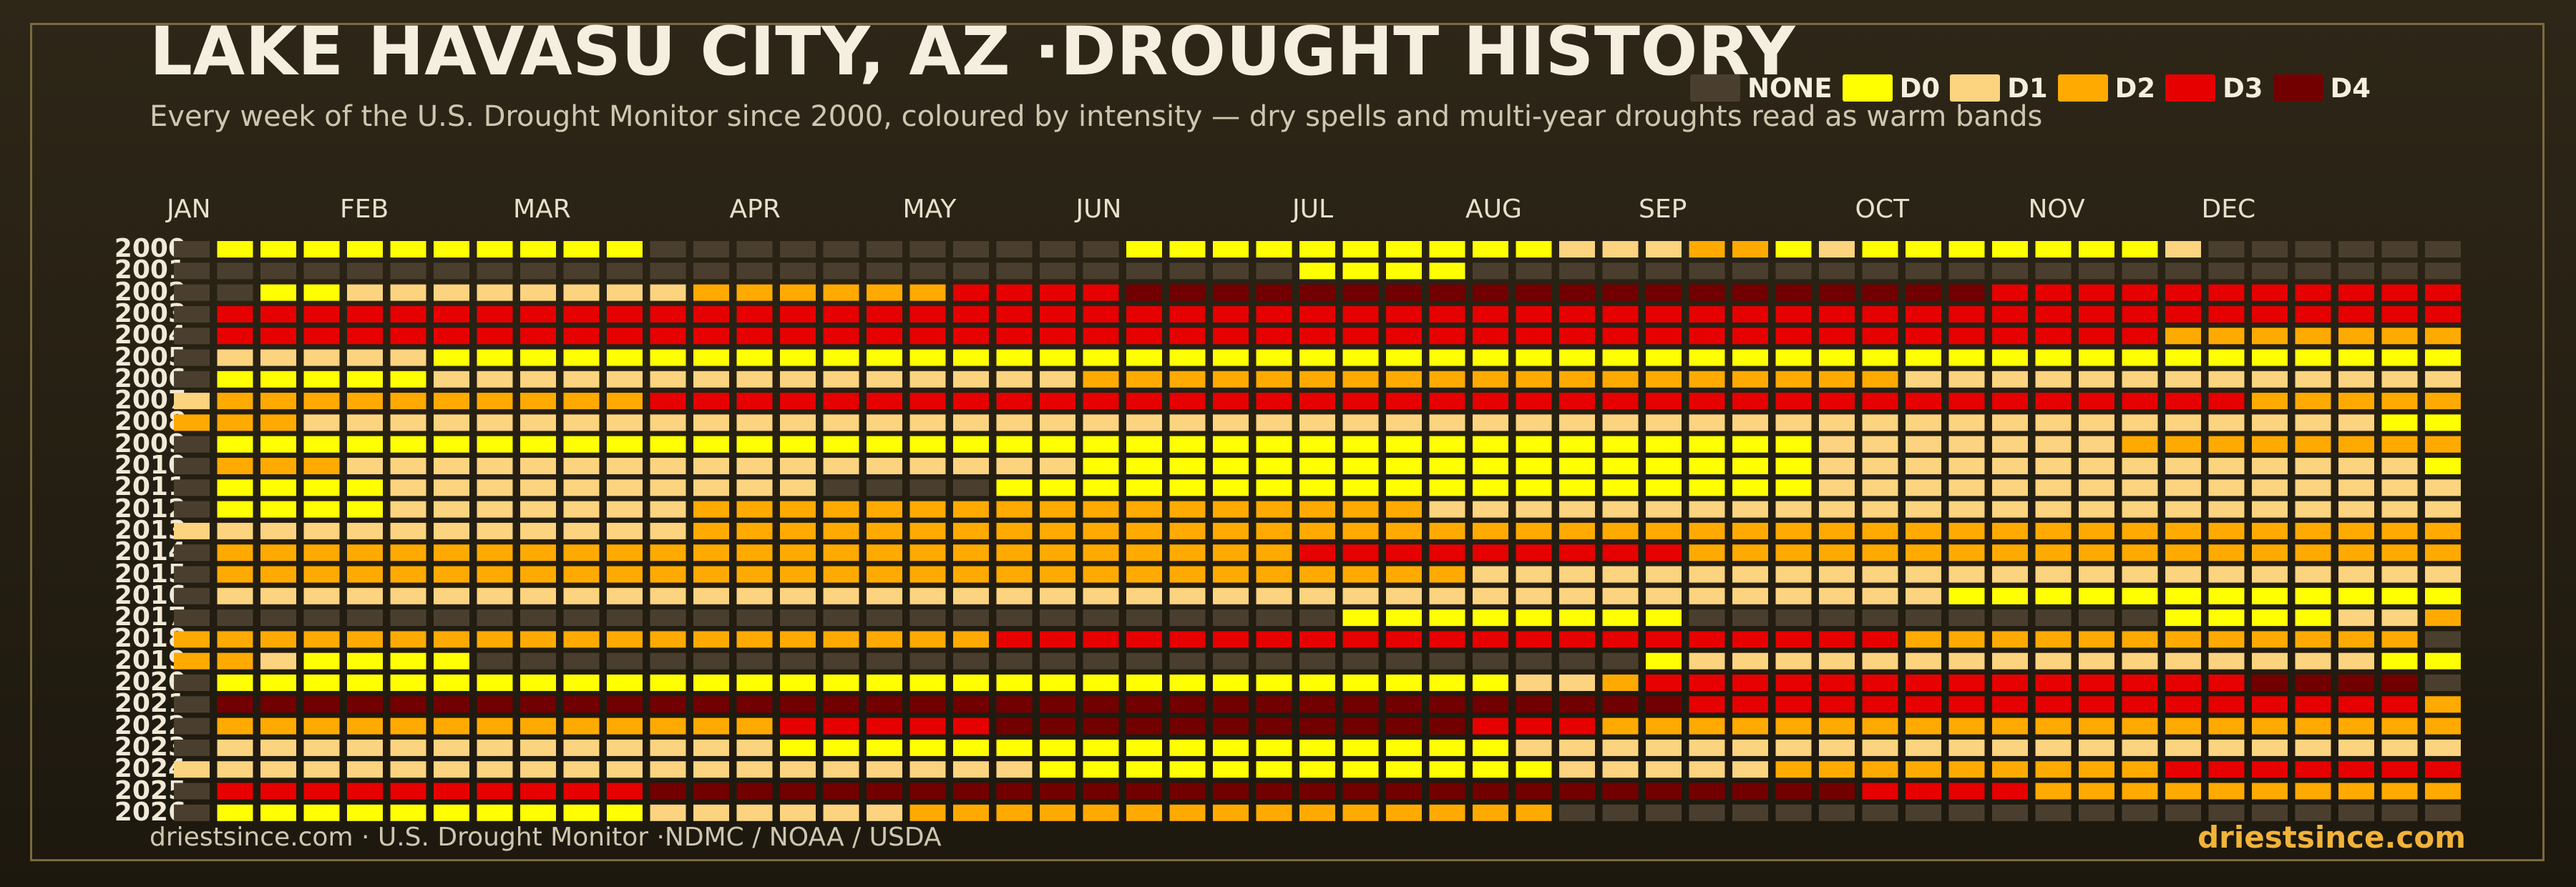 The image size is (2576, 887). What do you see at coordinates (1313, 209) in the screenshot?
I see `month-label: JUL` at bounding box center [1313, 209].